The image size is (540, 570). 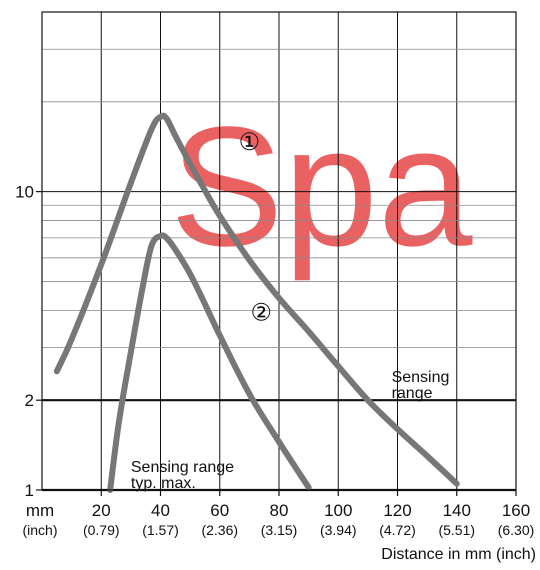 I want to click on x-tick-label: 100, so click(x=338, y=510).